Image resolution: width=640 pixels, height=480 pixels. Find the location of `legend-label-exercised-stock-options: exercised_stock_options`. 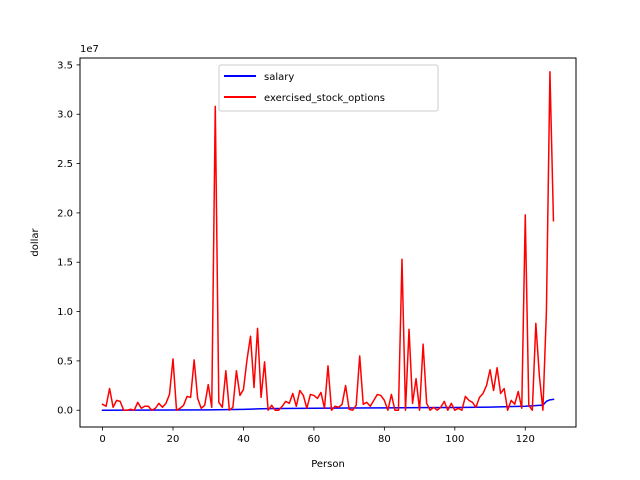

legend-label-exercised-stock-options: exercised_stock_options is located at coordinates (324, 98).